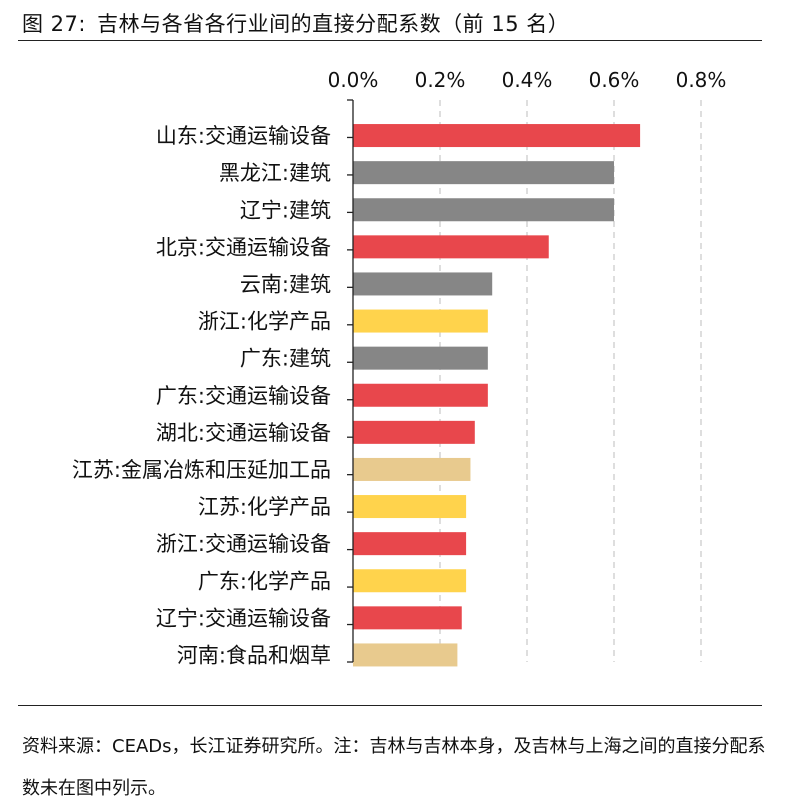  Describe the element at coordinates (264, 507) in the screenshot. I see `category-label: 江苏:化学产品` at that location.